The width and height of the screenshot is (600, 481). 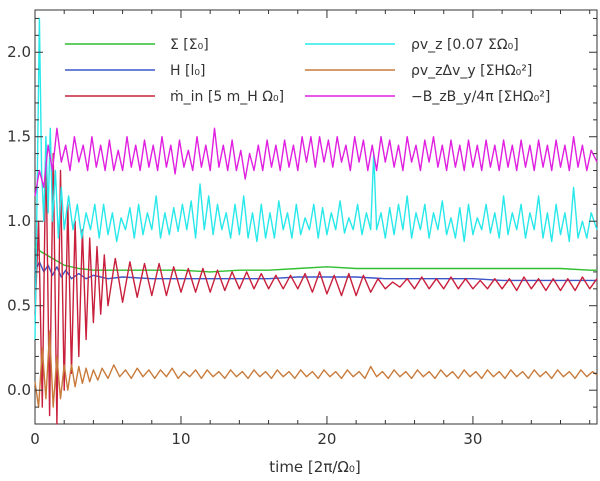 What do you see at coordinates (480, 97) in the screenshot?
I see `legend-label-6: −B_zB_y/4π [ΣHΩ₀²]` at bounding box center [480, 97].